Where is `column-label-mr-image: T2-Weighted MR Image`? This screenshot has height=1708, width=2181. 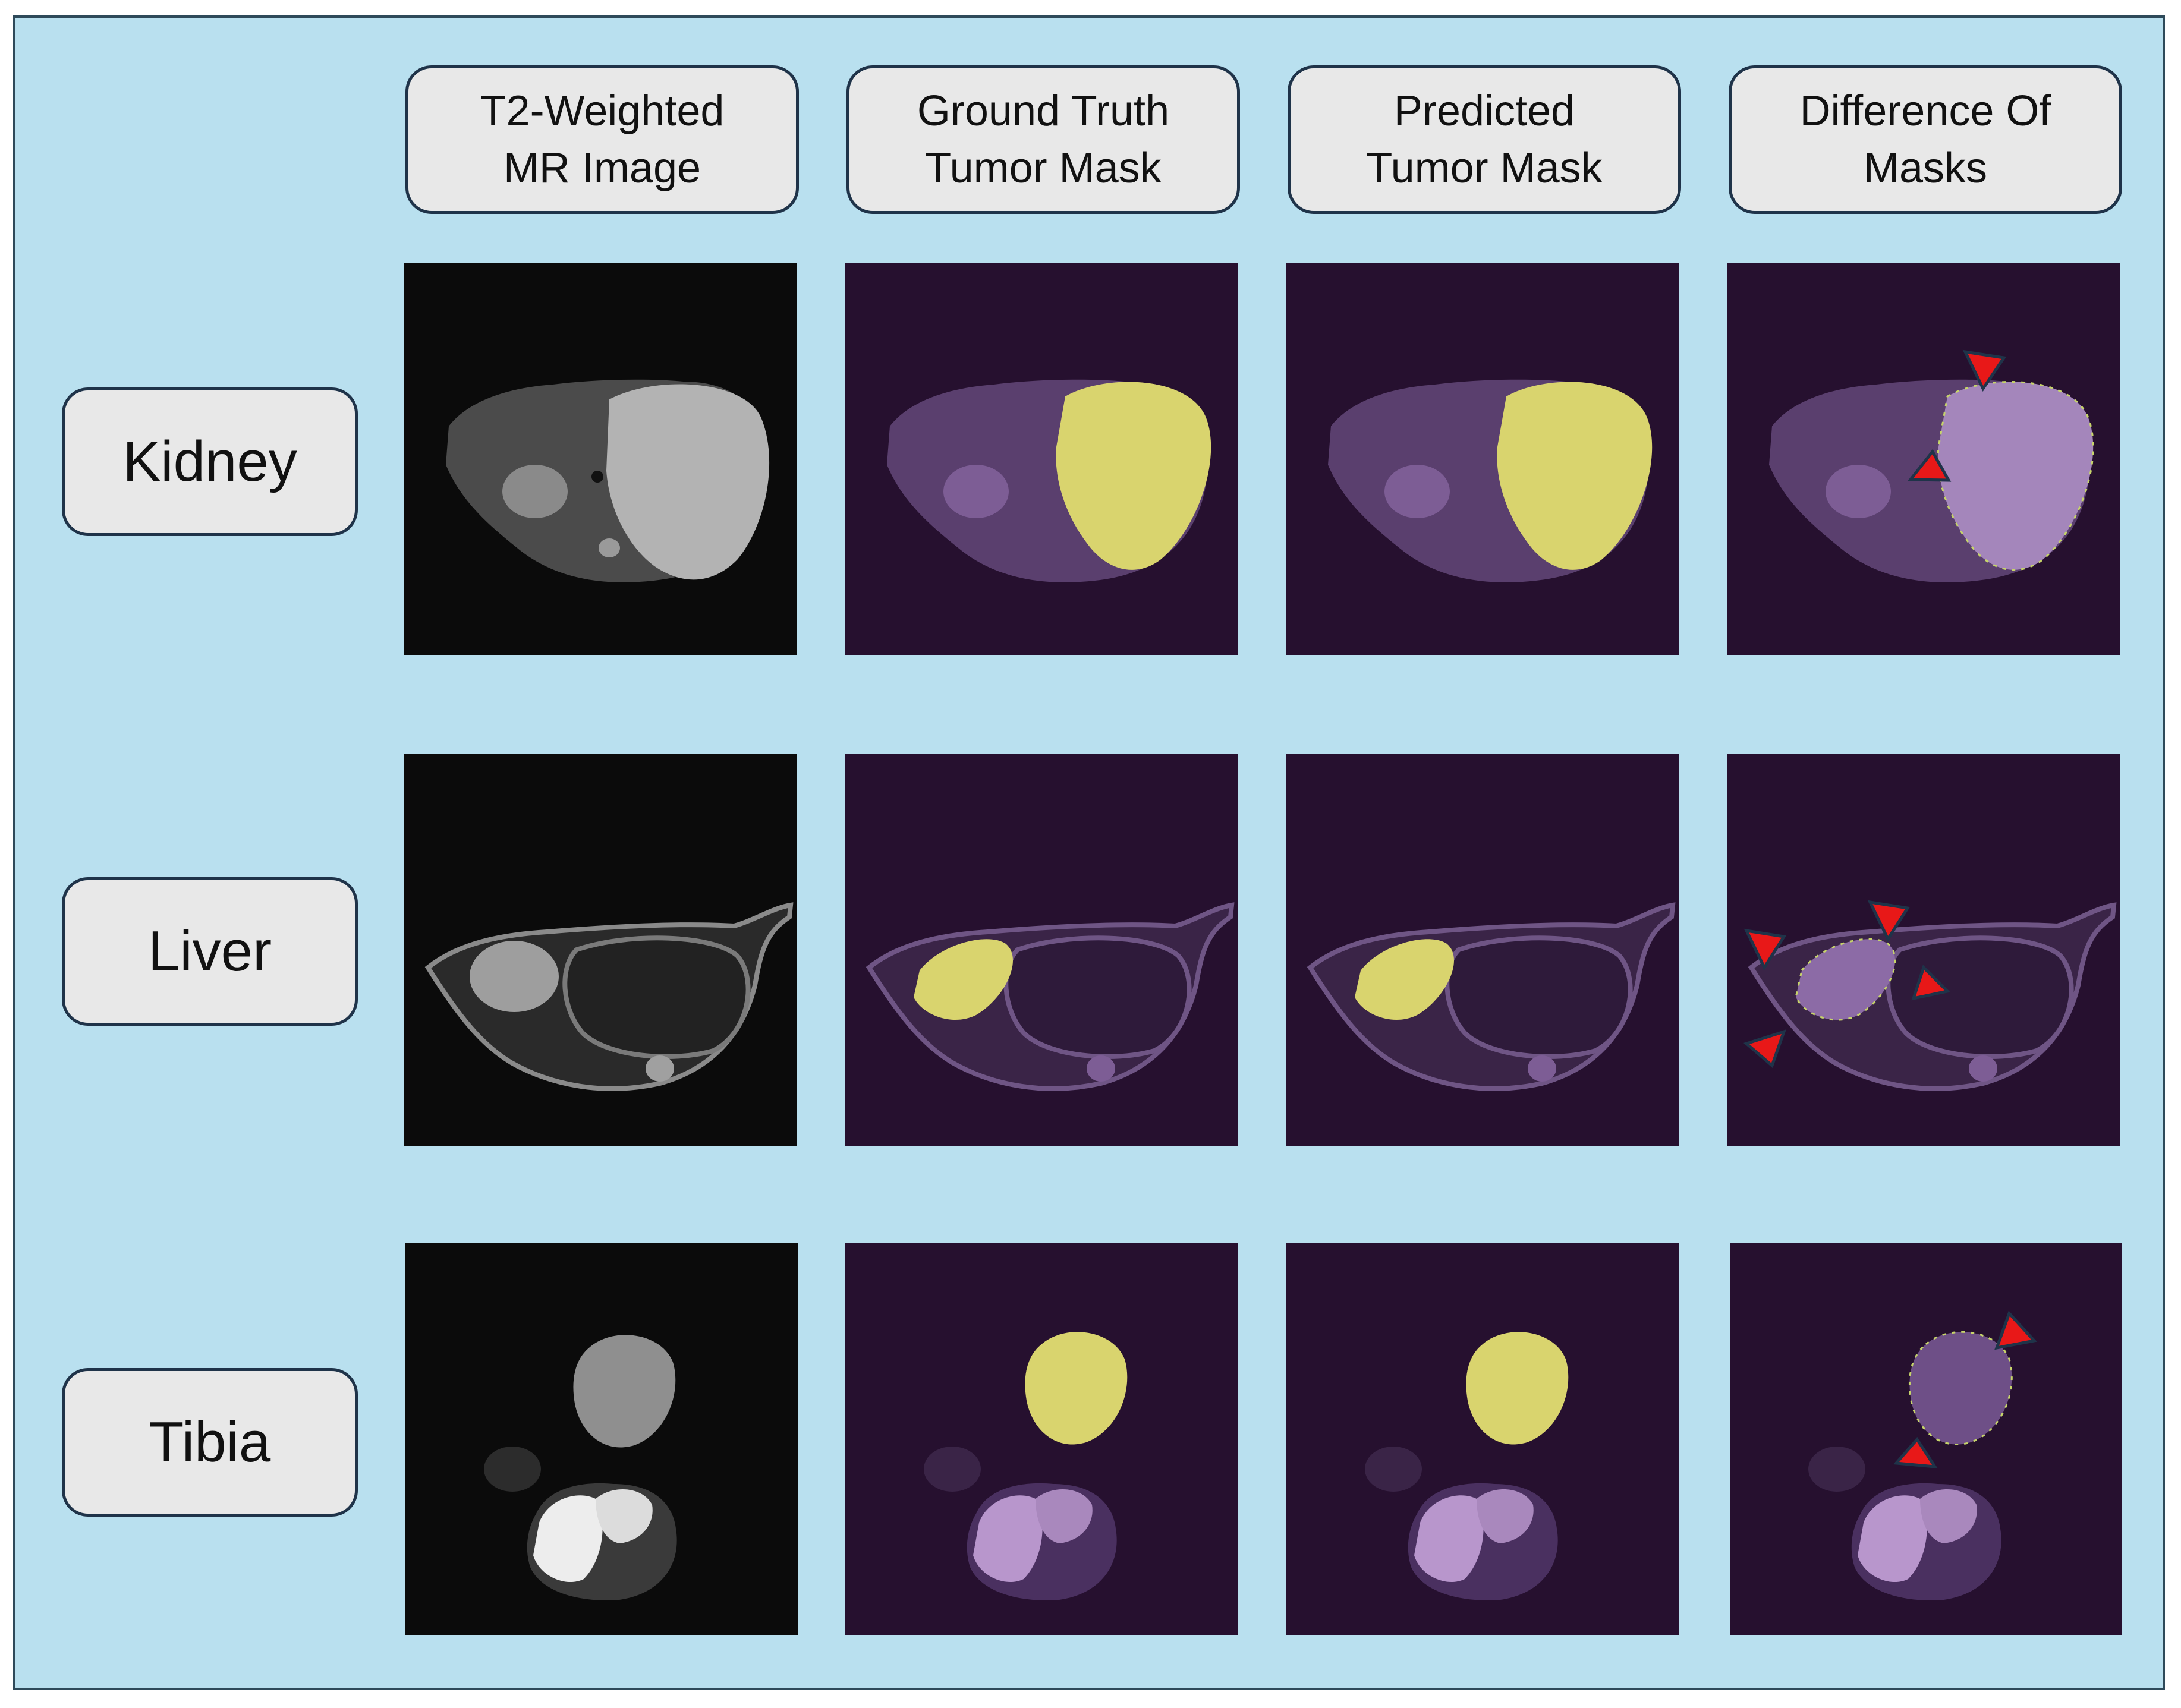
column-label-mr-image: T2-Weighted MR Image is located at coordinates (602, 139).